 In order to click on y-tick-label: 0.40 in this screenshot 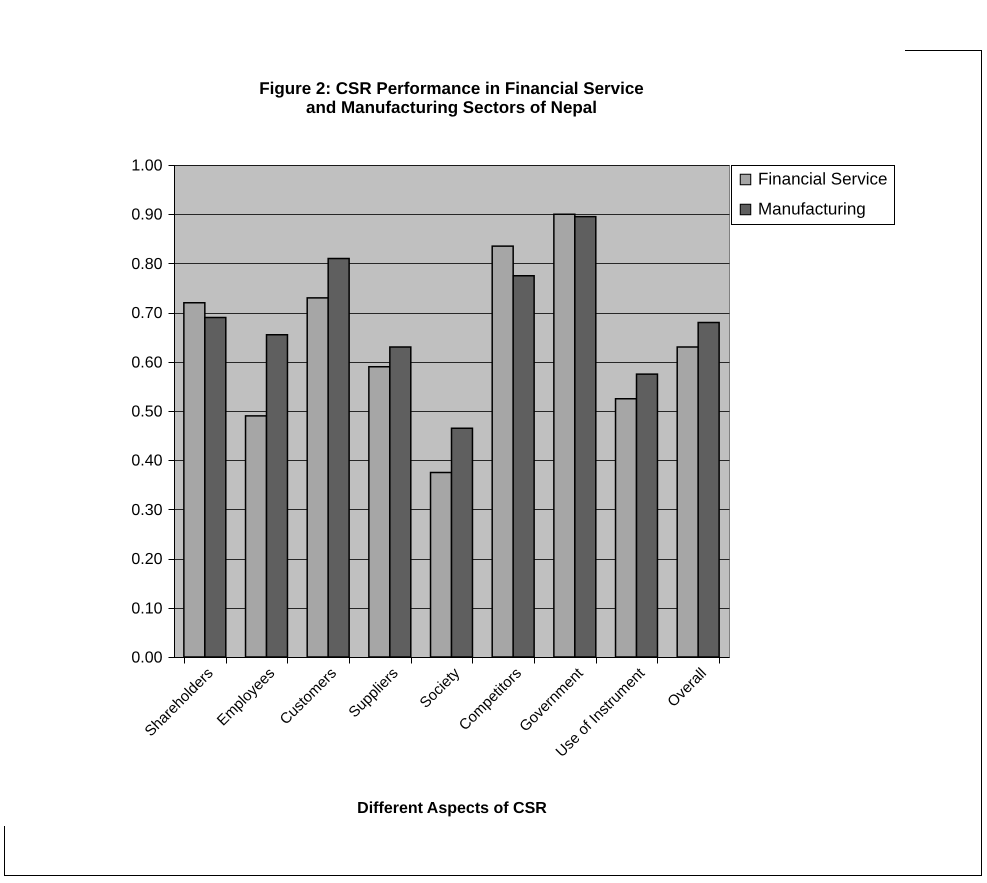, I will do `click(147, 461)`.